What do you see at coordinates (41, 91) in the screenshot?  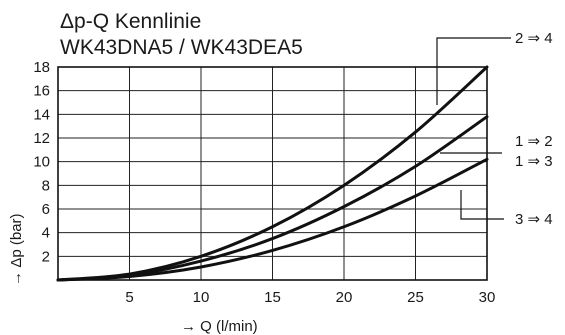 I see `y-tick-label: 16` at bounding box center [41, 91].